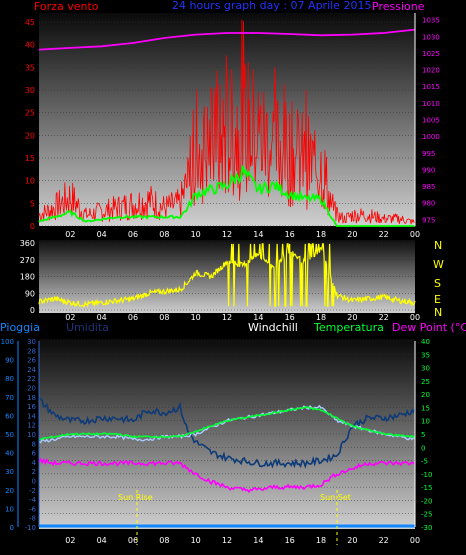 This screenshot has width=466, height=555. I want to click on p3-rain-tick: 60, so click(9, 416).